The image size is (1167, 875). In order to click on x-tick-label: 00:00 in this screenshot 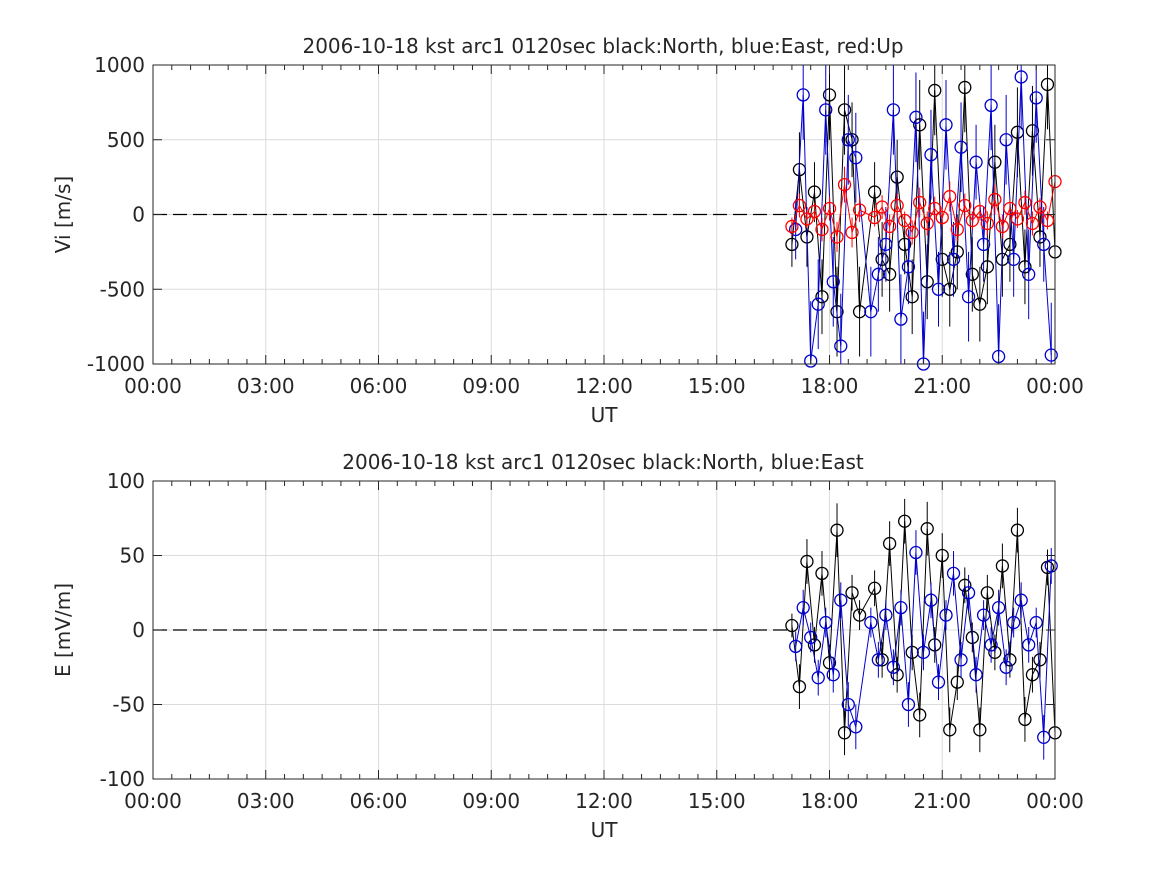, I will do `click(1055, 386)`.